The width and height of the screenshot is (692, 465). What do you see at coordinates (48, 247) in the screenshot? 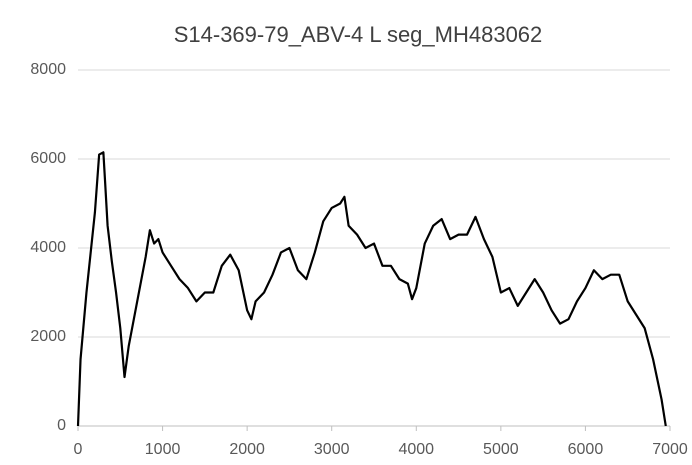
I see `y-tick-label: 4000` at bounding box center [48, 247].